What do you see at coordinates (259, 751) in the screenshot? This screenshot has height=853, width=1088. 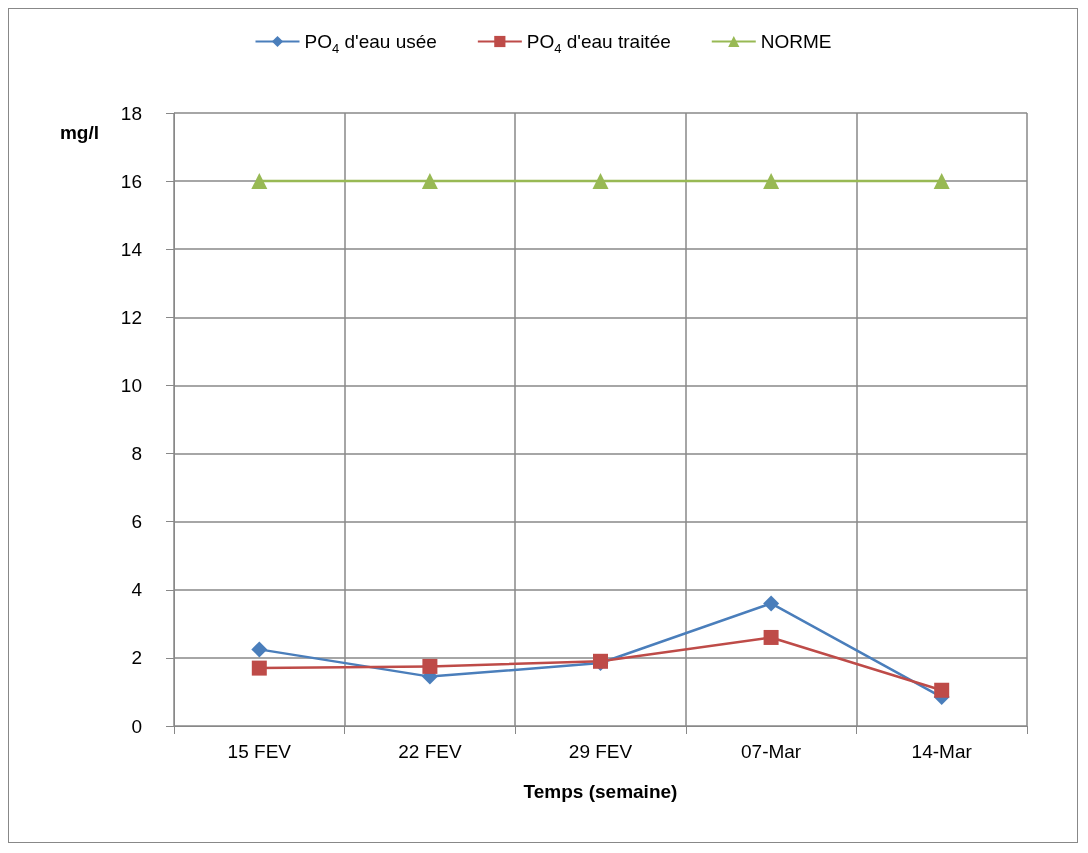 I see `x-tick-label: 15 FEV` at bounding box center [259, 751].